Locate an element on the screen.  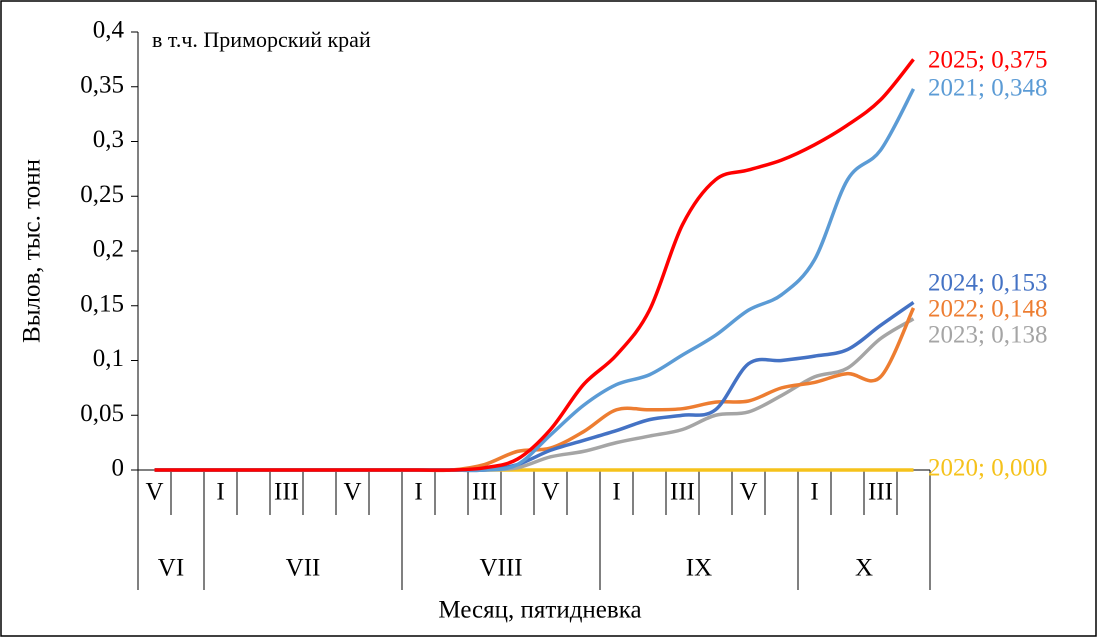
y-tick-label: 0,05 is located at coordinates (102, 413).